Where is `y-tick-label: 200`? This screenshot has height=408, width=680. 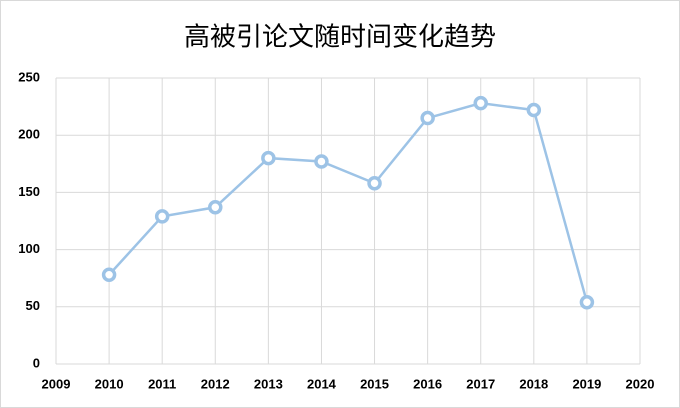
y-tick-label: 200 is located at coordinates (29, 134).